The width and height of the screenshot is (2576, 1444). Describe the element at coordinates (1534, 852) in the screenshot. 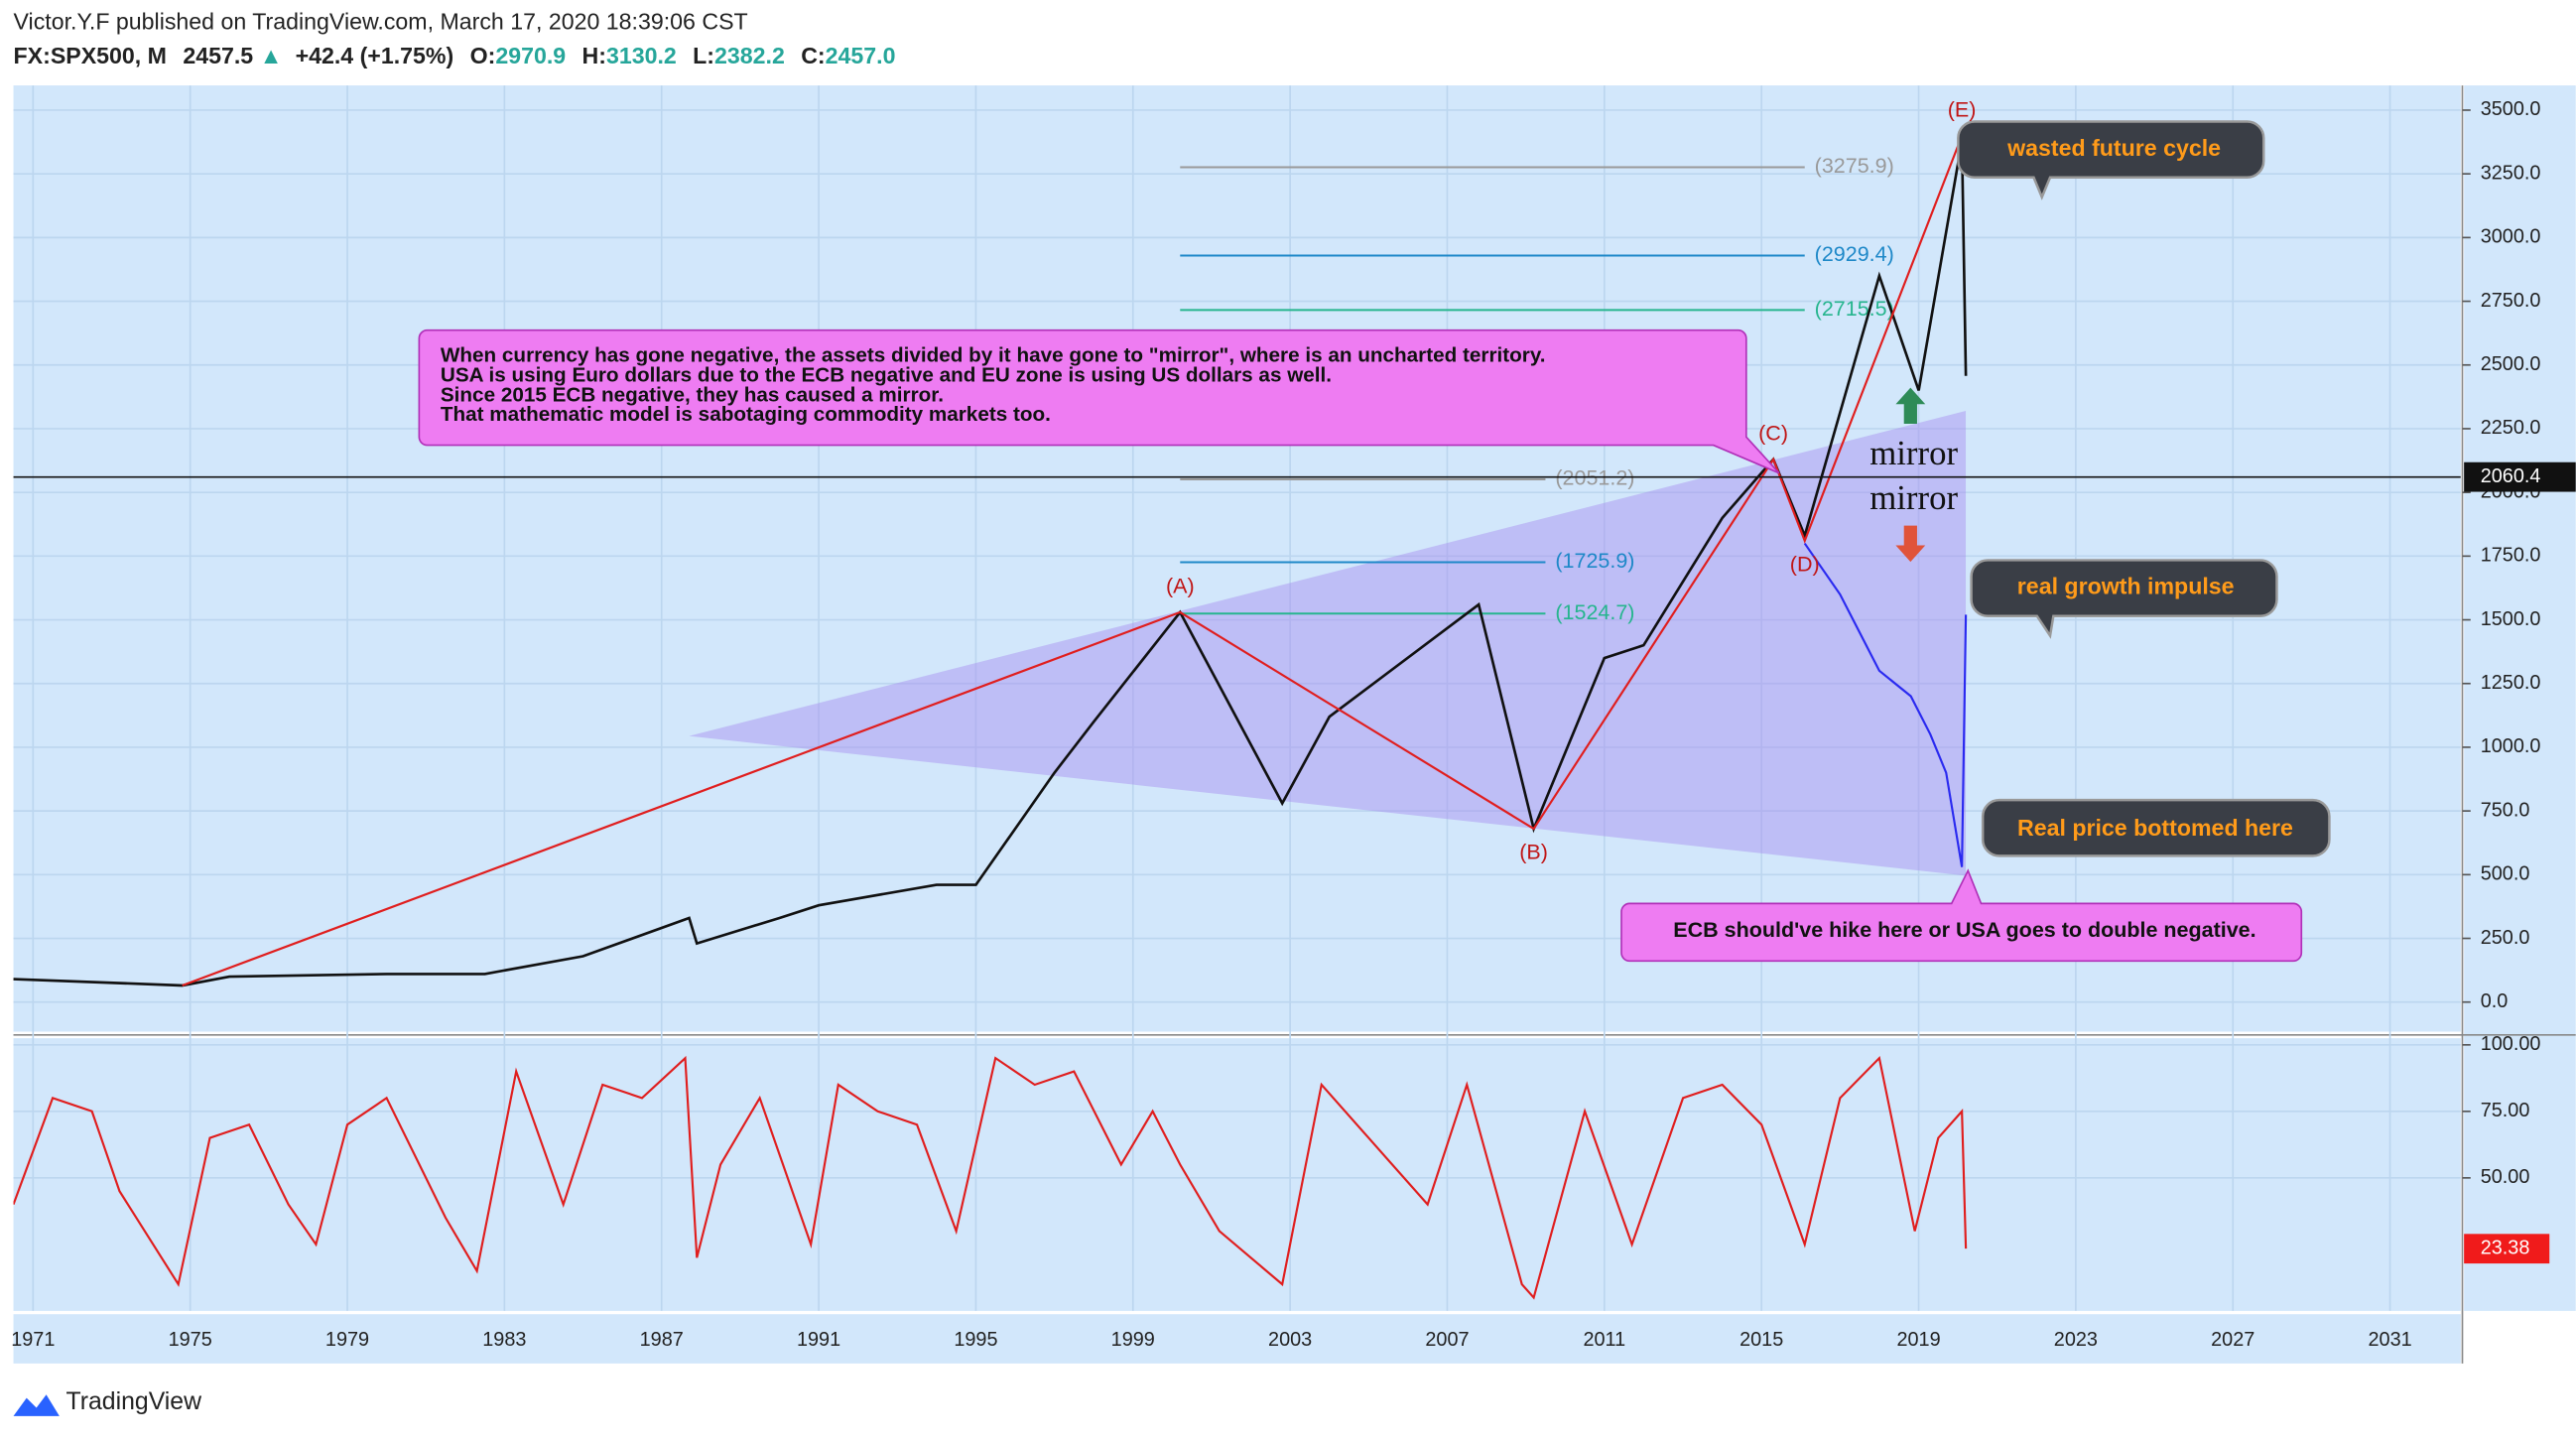

I see `wave-label: (B)` at that location.